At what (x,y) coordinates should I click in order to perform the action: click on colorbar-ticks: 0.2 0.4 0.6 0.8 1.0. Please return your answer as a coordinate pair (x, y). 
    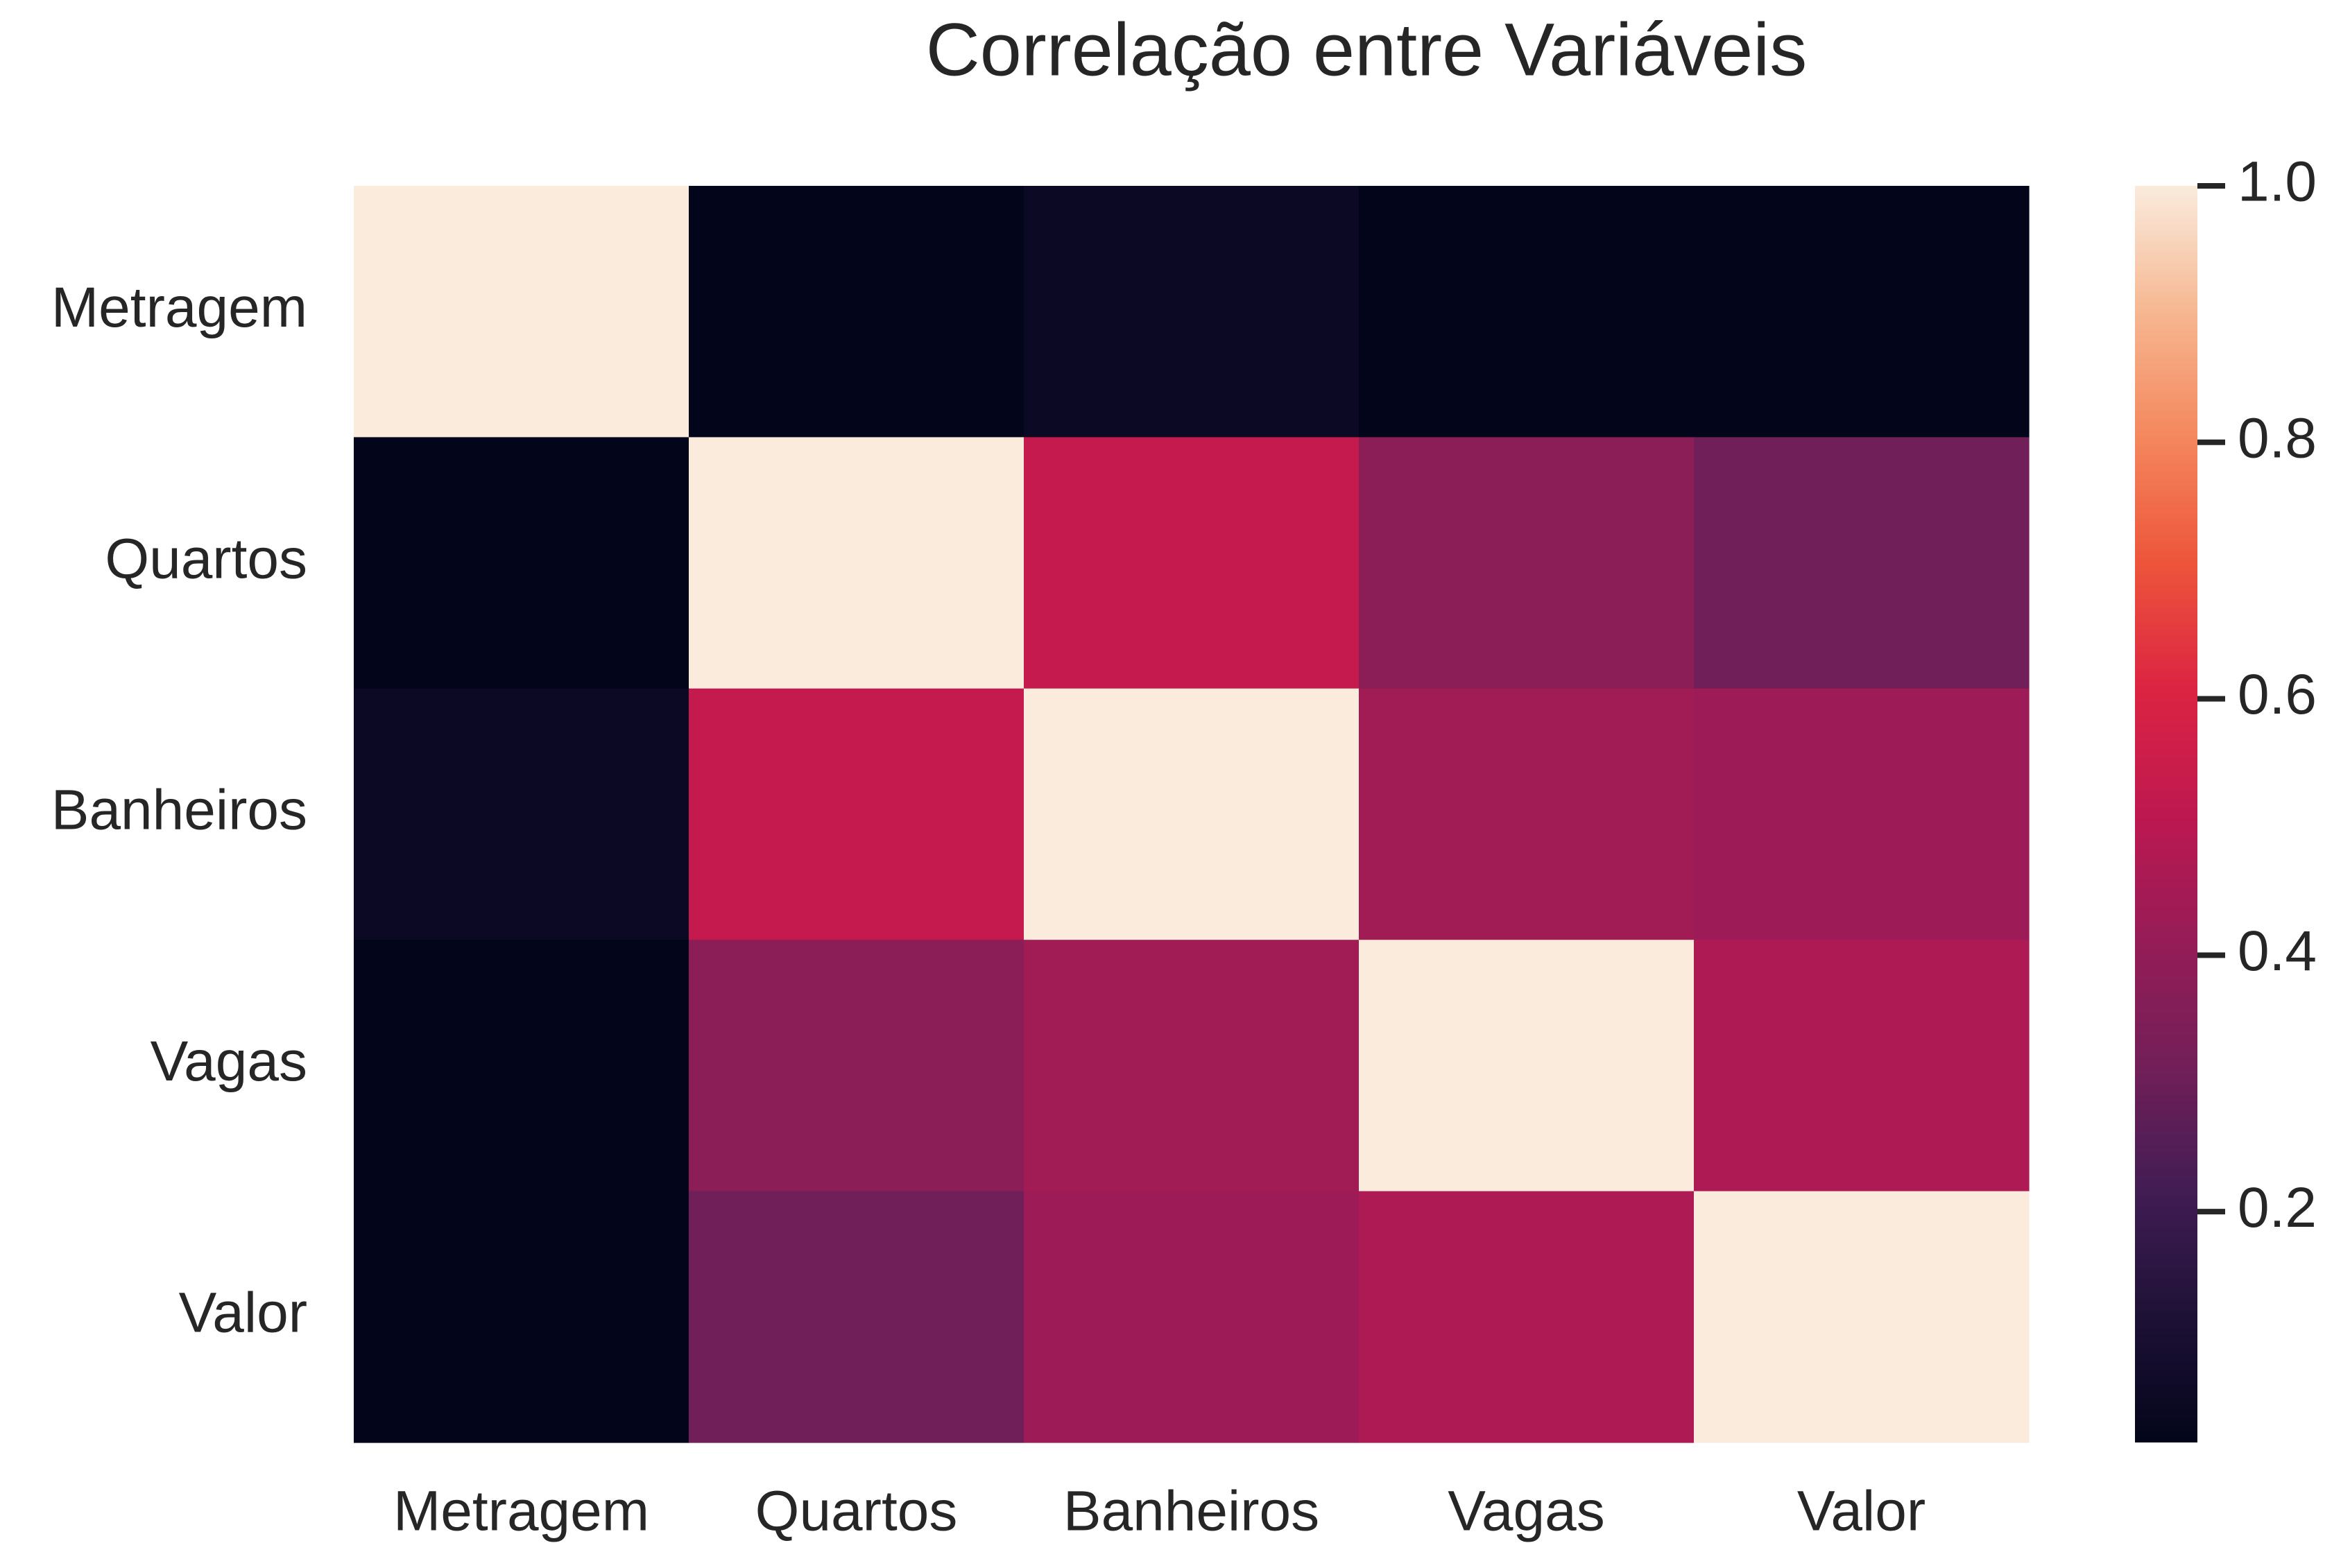
    Looking at the image, I should click on (2257, 694).